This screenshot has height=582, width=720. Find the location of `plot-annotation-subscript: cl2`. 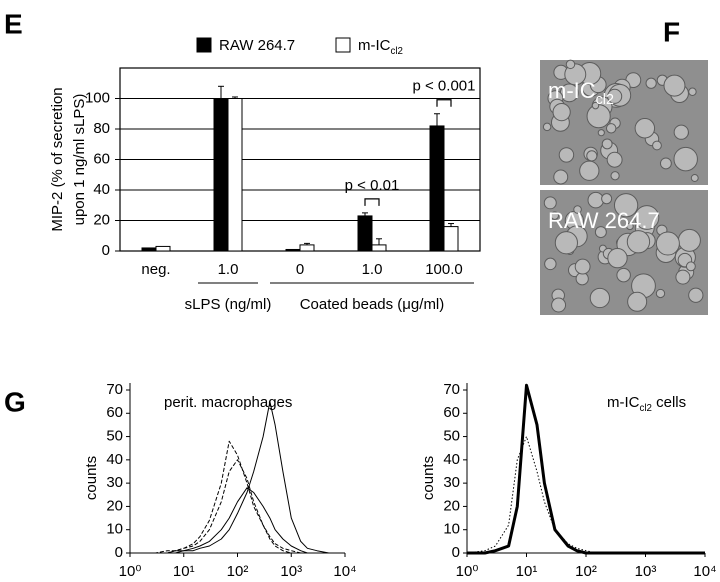

plot-annotation-subscript: cl2 is located at coordinates (646, 408).